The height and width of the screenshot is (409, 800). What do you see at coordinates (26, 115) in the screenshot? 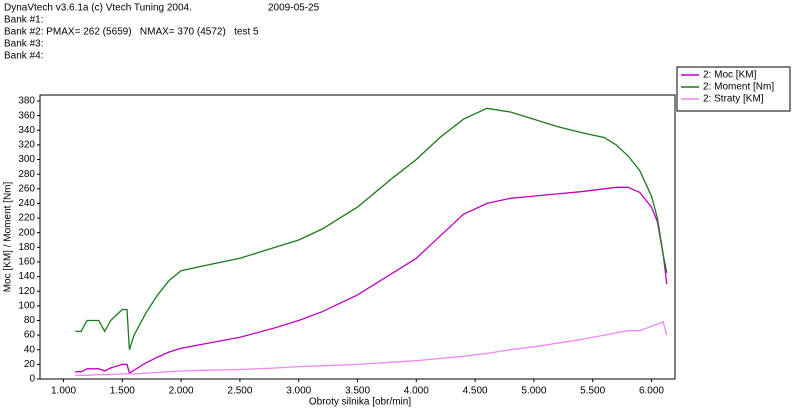
I see `y-tick-label: 360` at bounding box center [26, 115].